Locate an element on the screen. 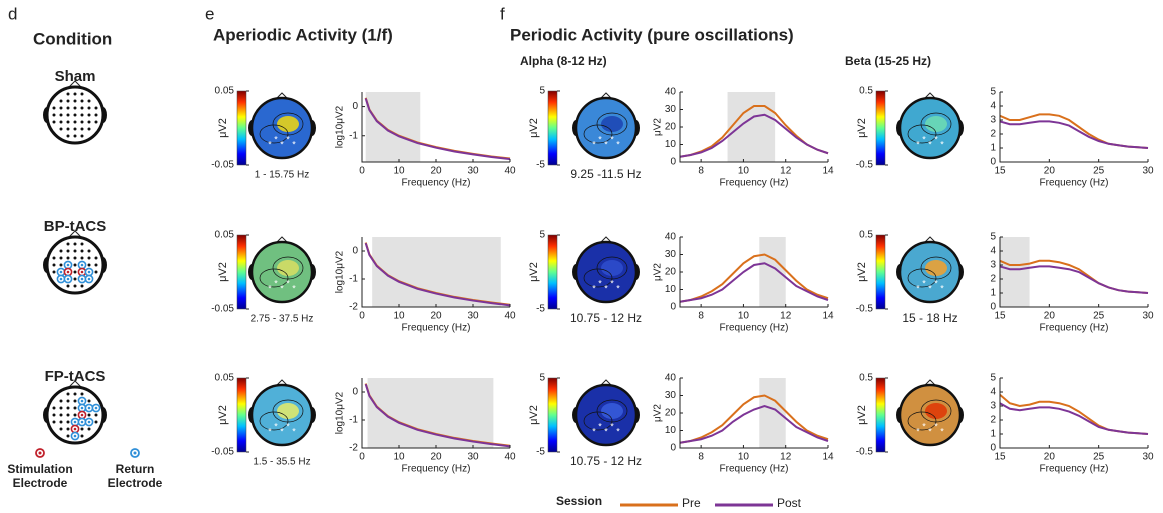  colorbar-label: μV2 is located at coordinates (223, 128).